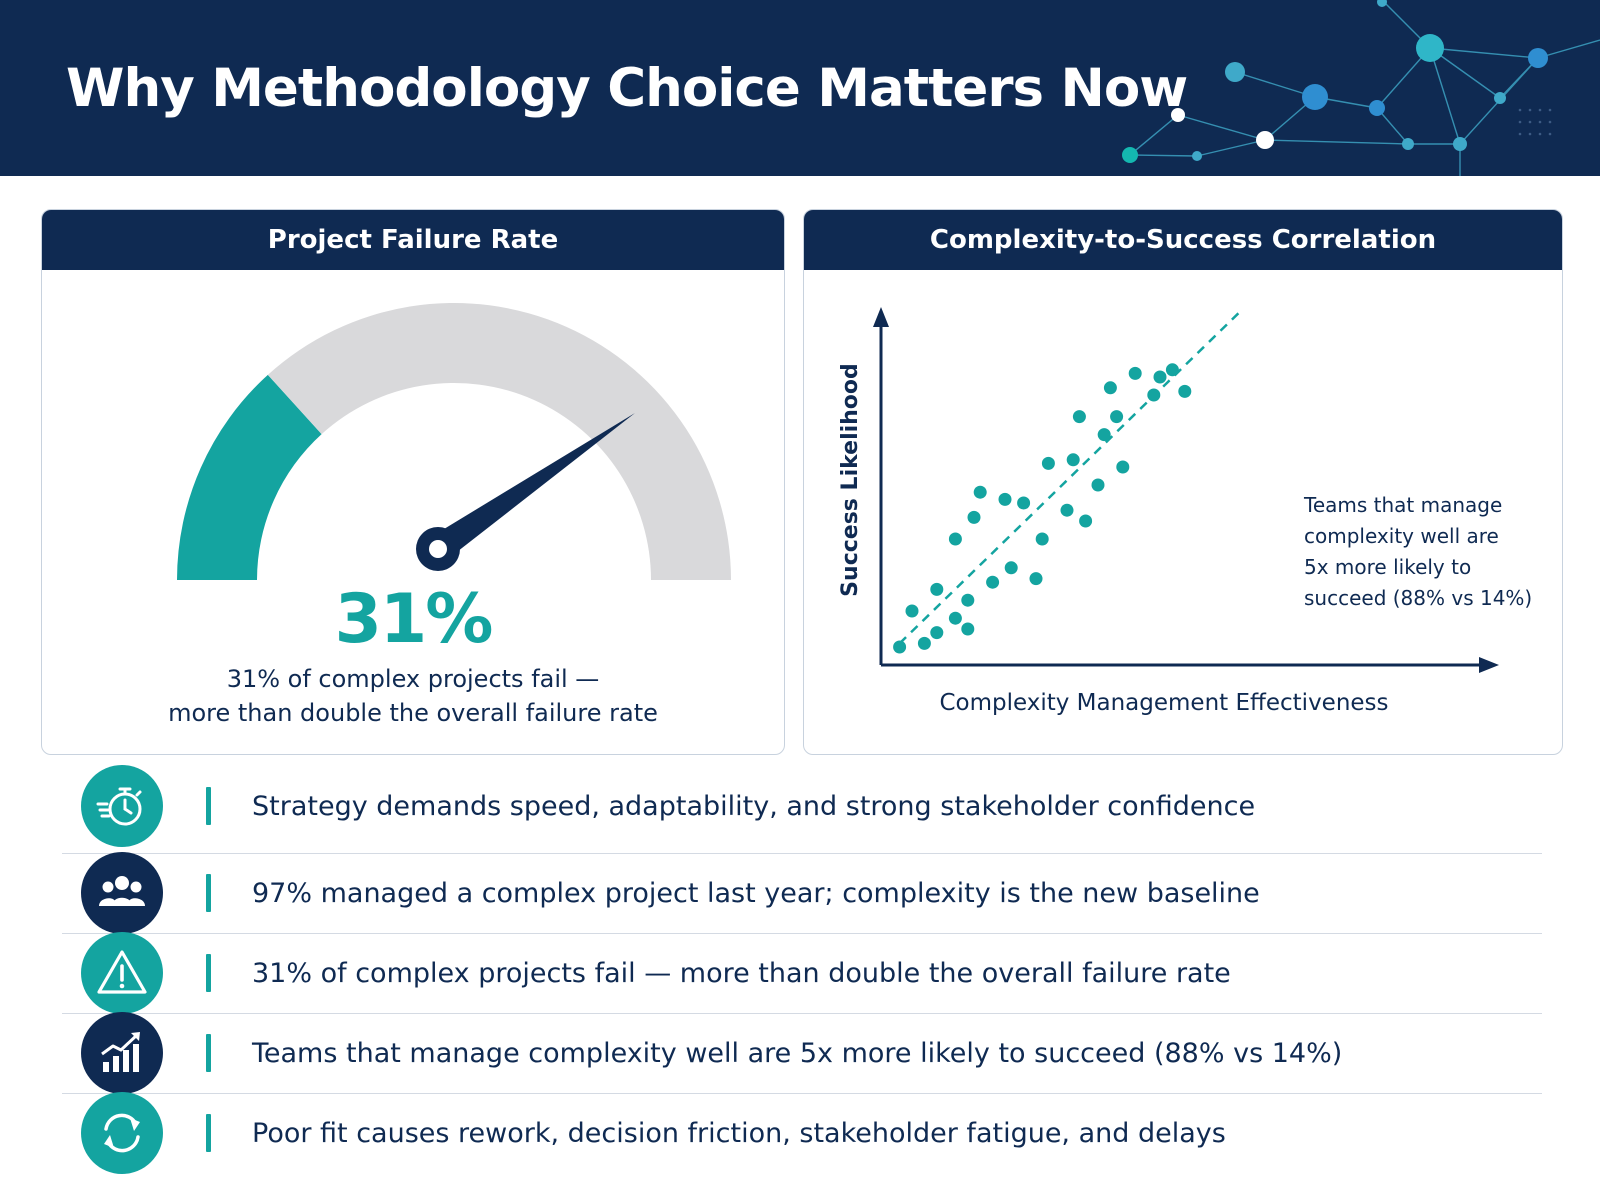 This screenshot has height=1200, width=1600. I want to click on annotation-line: 5x more likely to, so click(1388, 567).